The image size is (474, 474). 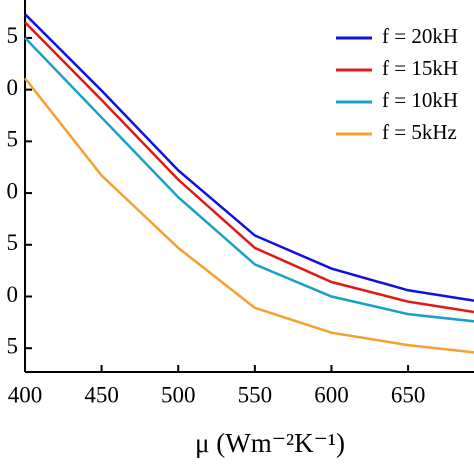 What do you see at coordinates (408, 394) in the screenshot?
I see `x-tick-label: 650` at bounding box center [408, 394].